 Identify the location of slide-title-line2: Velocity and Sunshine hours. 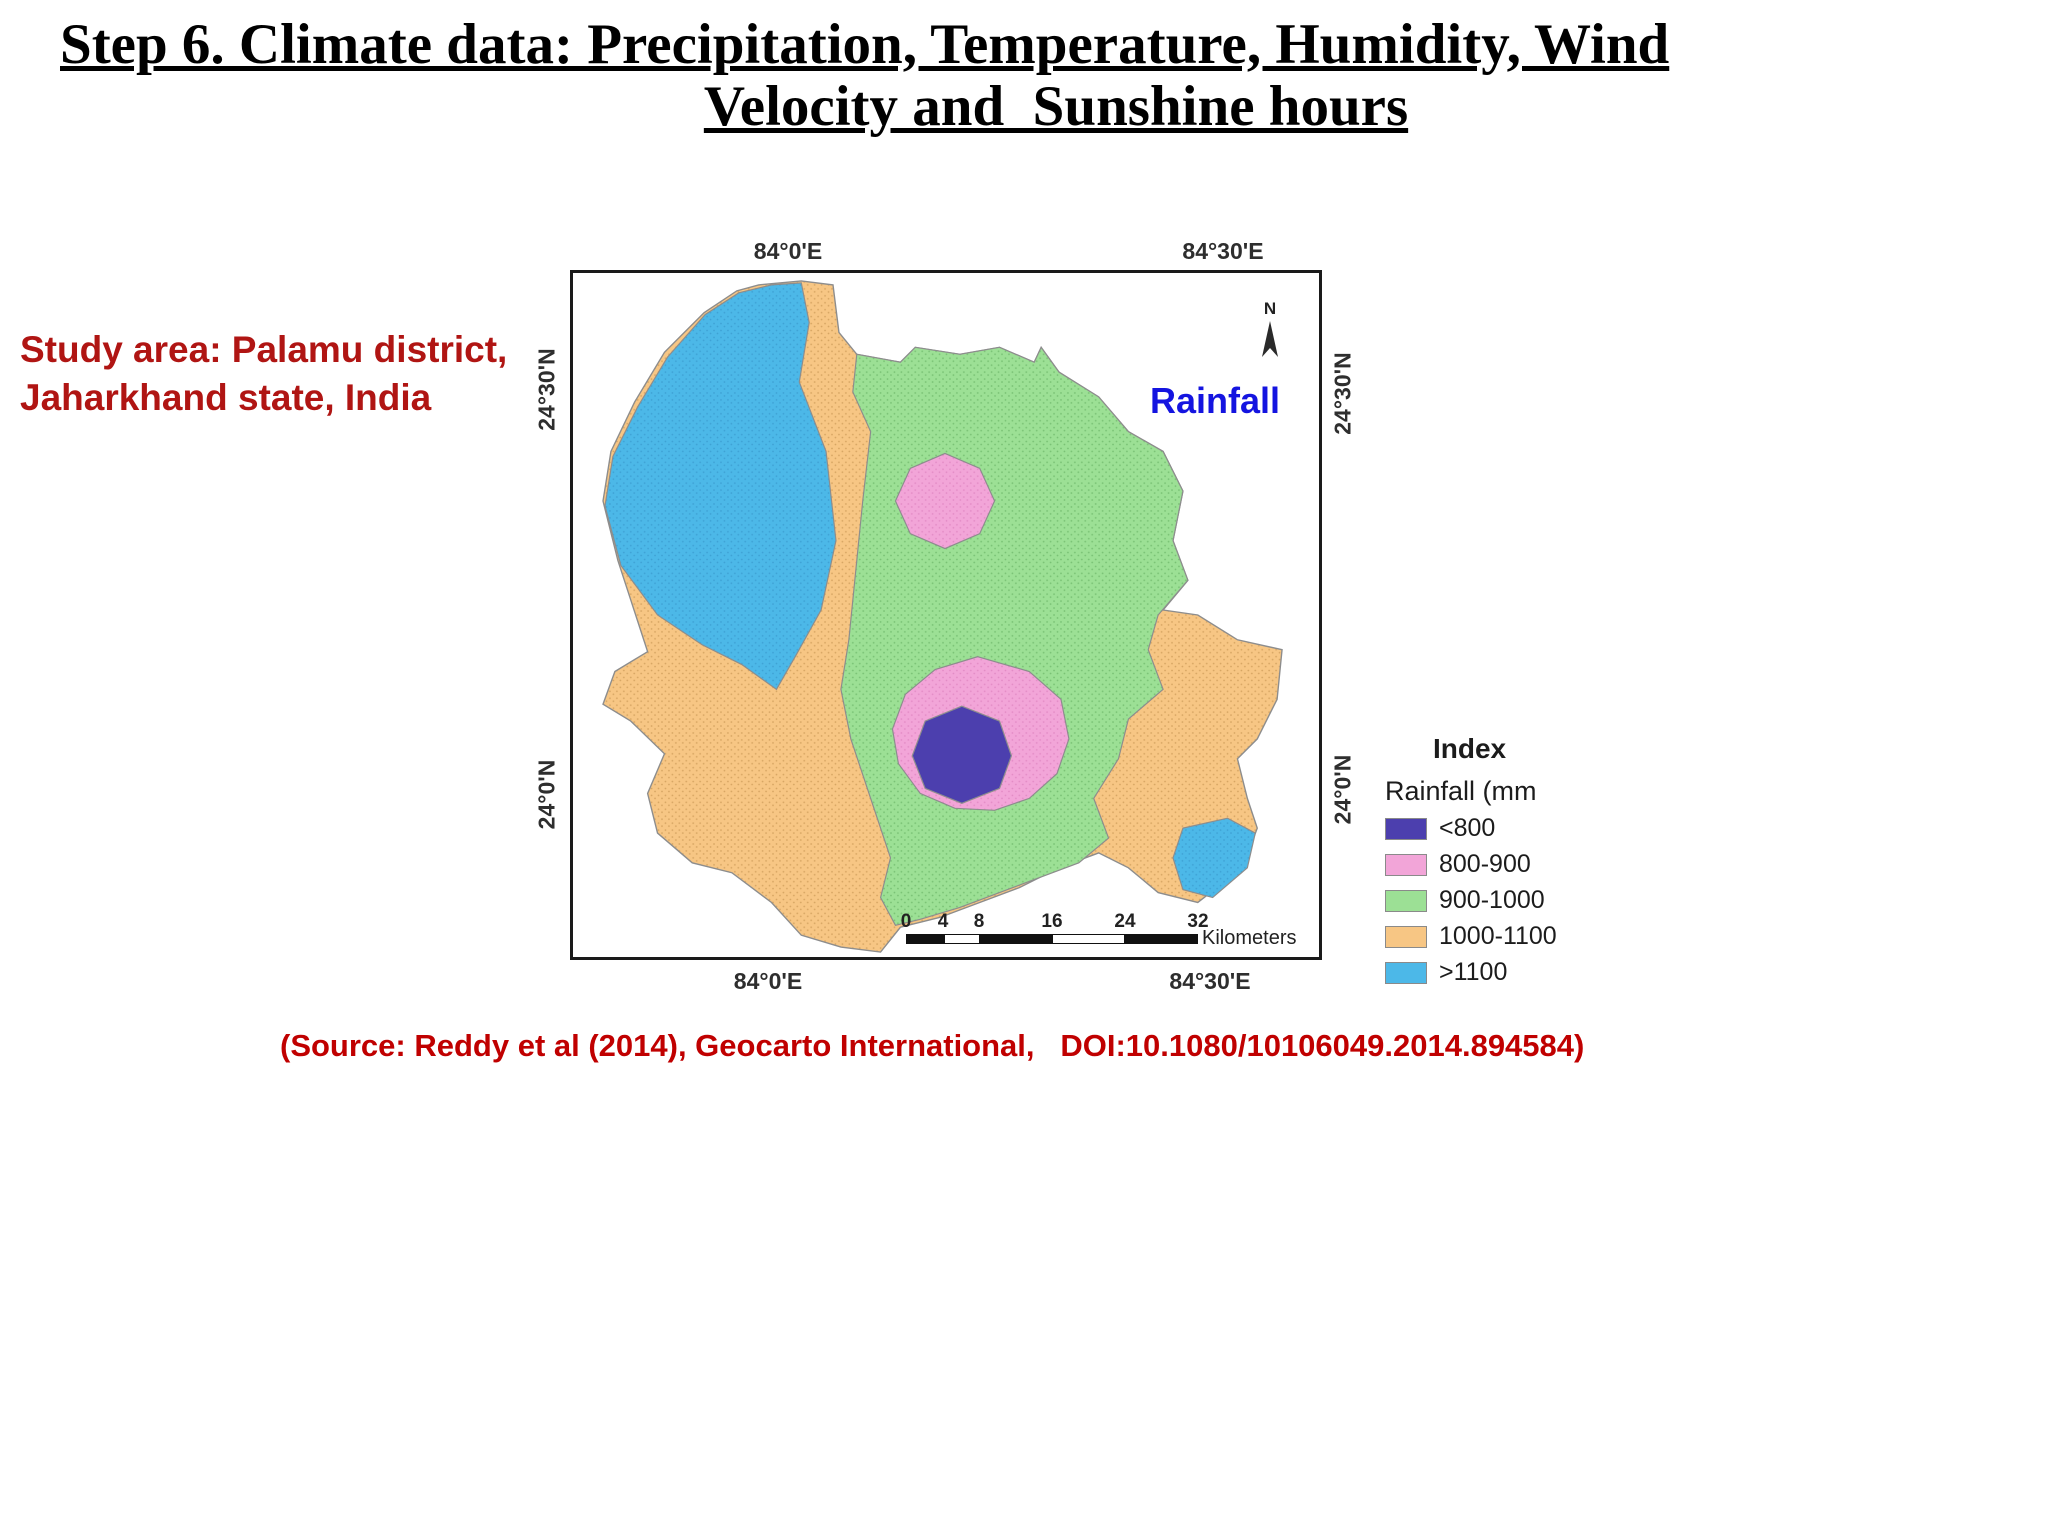
(1056, 106).